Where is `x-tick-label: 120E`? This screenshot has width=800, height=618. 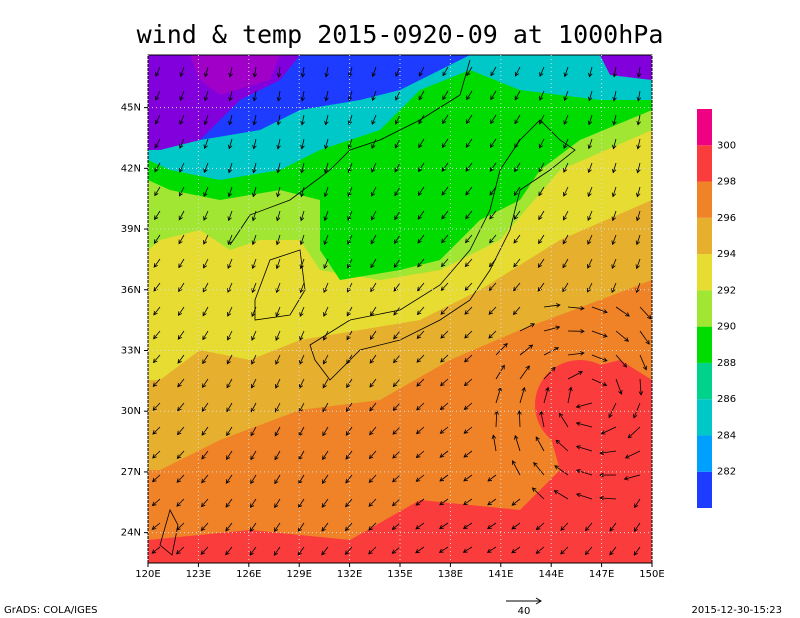
x-tick-label: 120E is located at coordinates (147, 574).